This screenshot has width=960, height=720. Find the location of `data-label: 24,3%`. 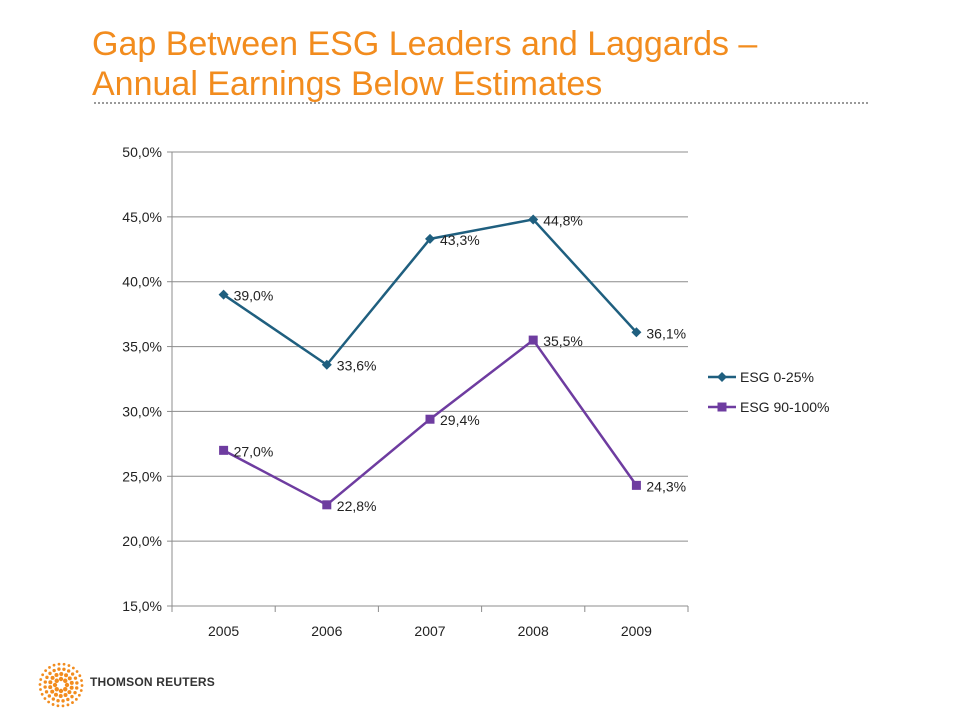

data-label: 24,3% is located at coordinates (666, 486).